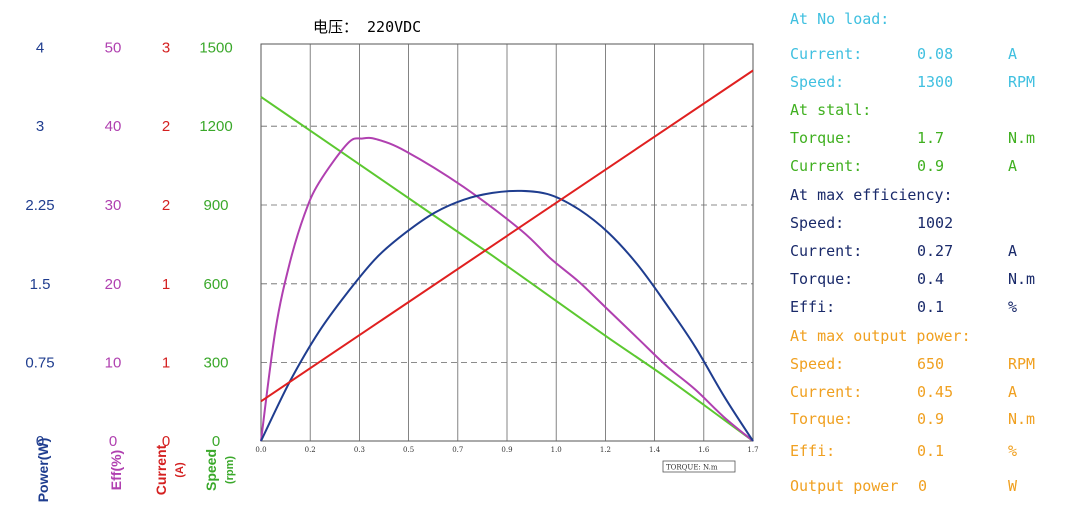 The image size is (1071, 523). I want to click on spec-value: 0.27, so click(935, 251).